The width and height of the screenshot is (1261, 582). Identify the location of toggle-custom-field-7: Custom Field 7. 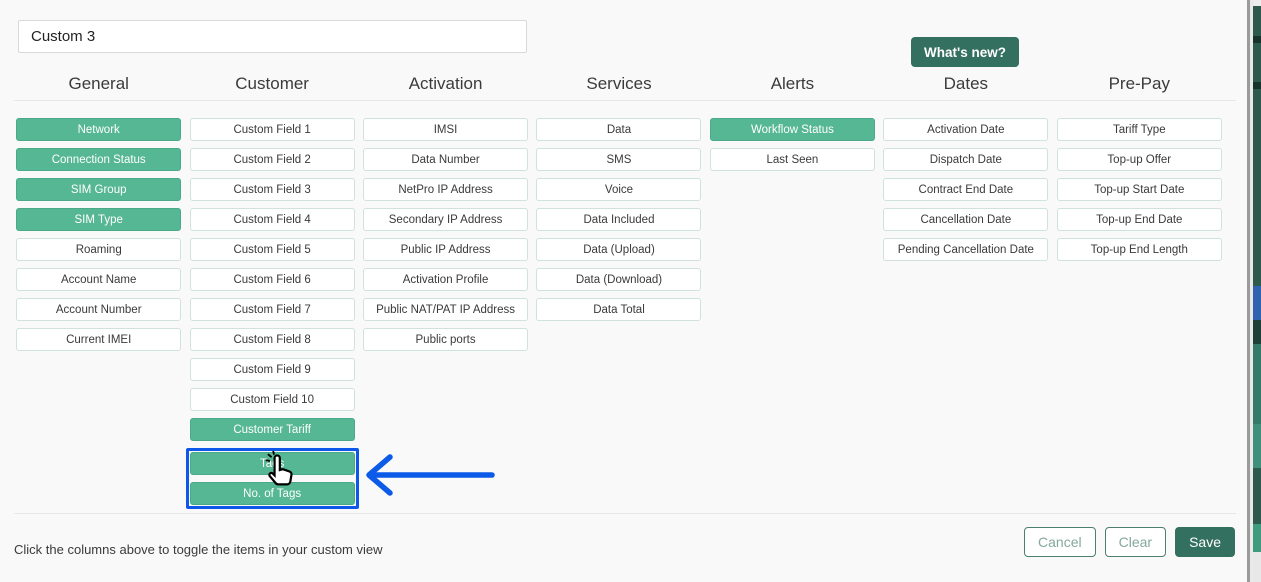
(272, 309).